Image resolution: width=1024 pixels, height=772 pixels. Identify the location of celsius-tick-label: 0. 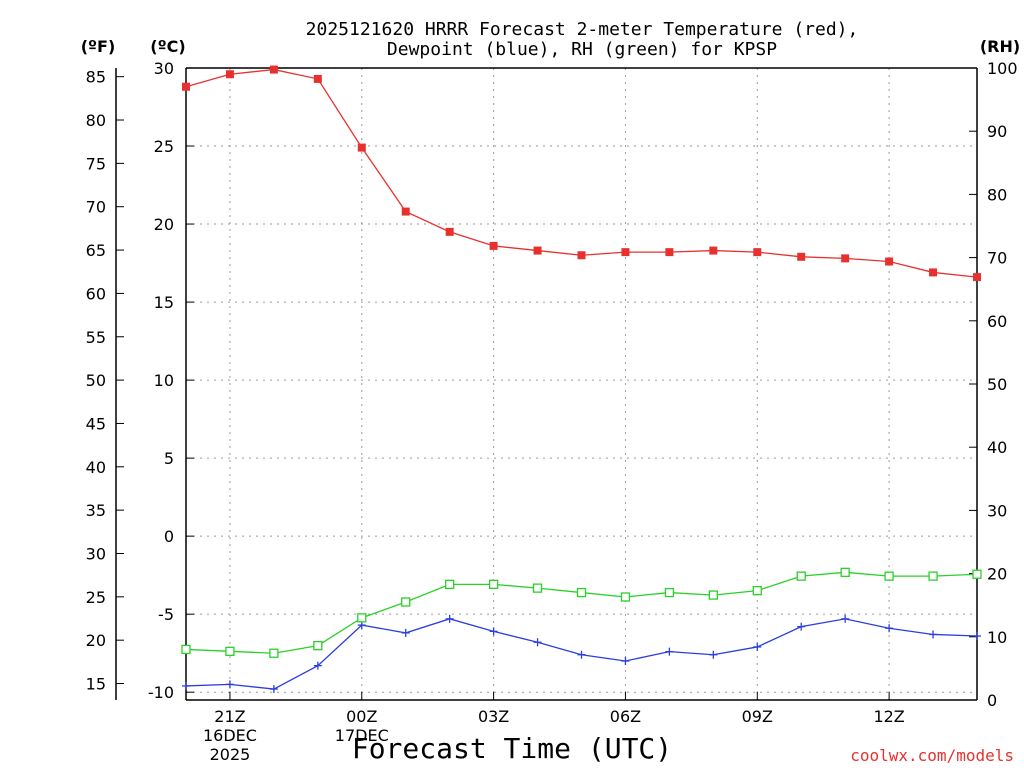
(169, 536).